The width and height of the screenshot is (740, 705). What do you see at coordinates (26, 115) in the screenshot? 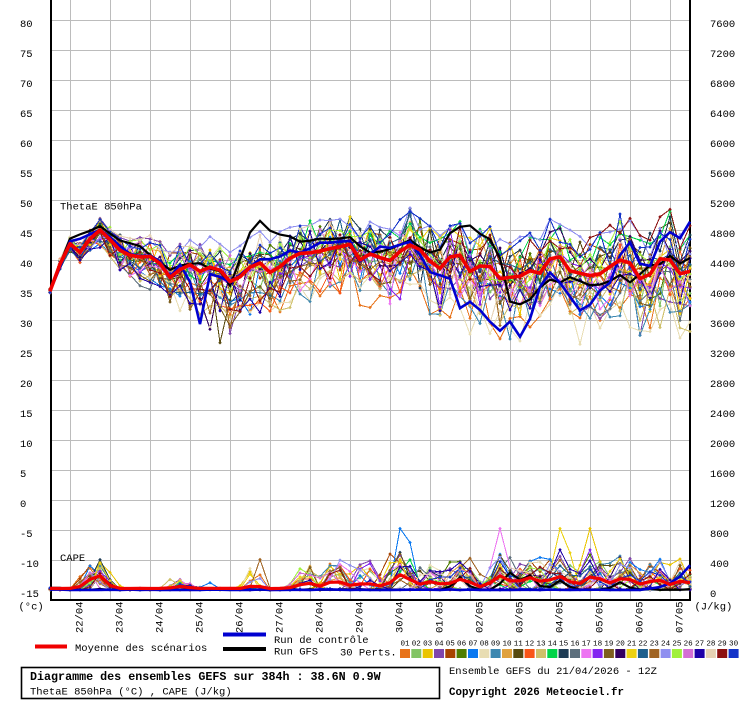
I see `svg-text: 65` at bounding box center [26, 115].